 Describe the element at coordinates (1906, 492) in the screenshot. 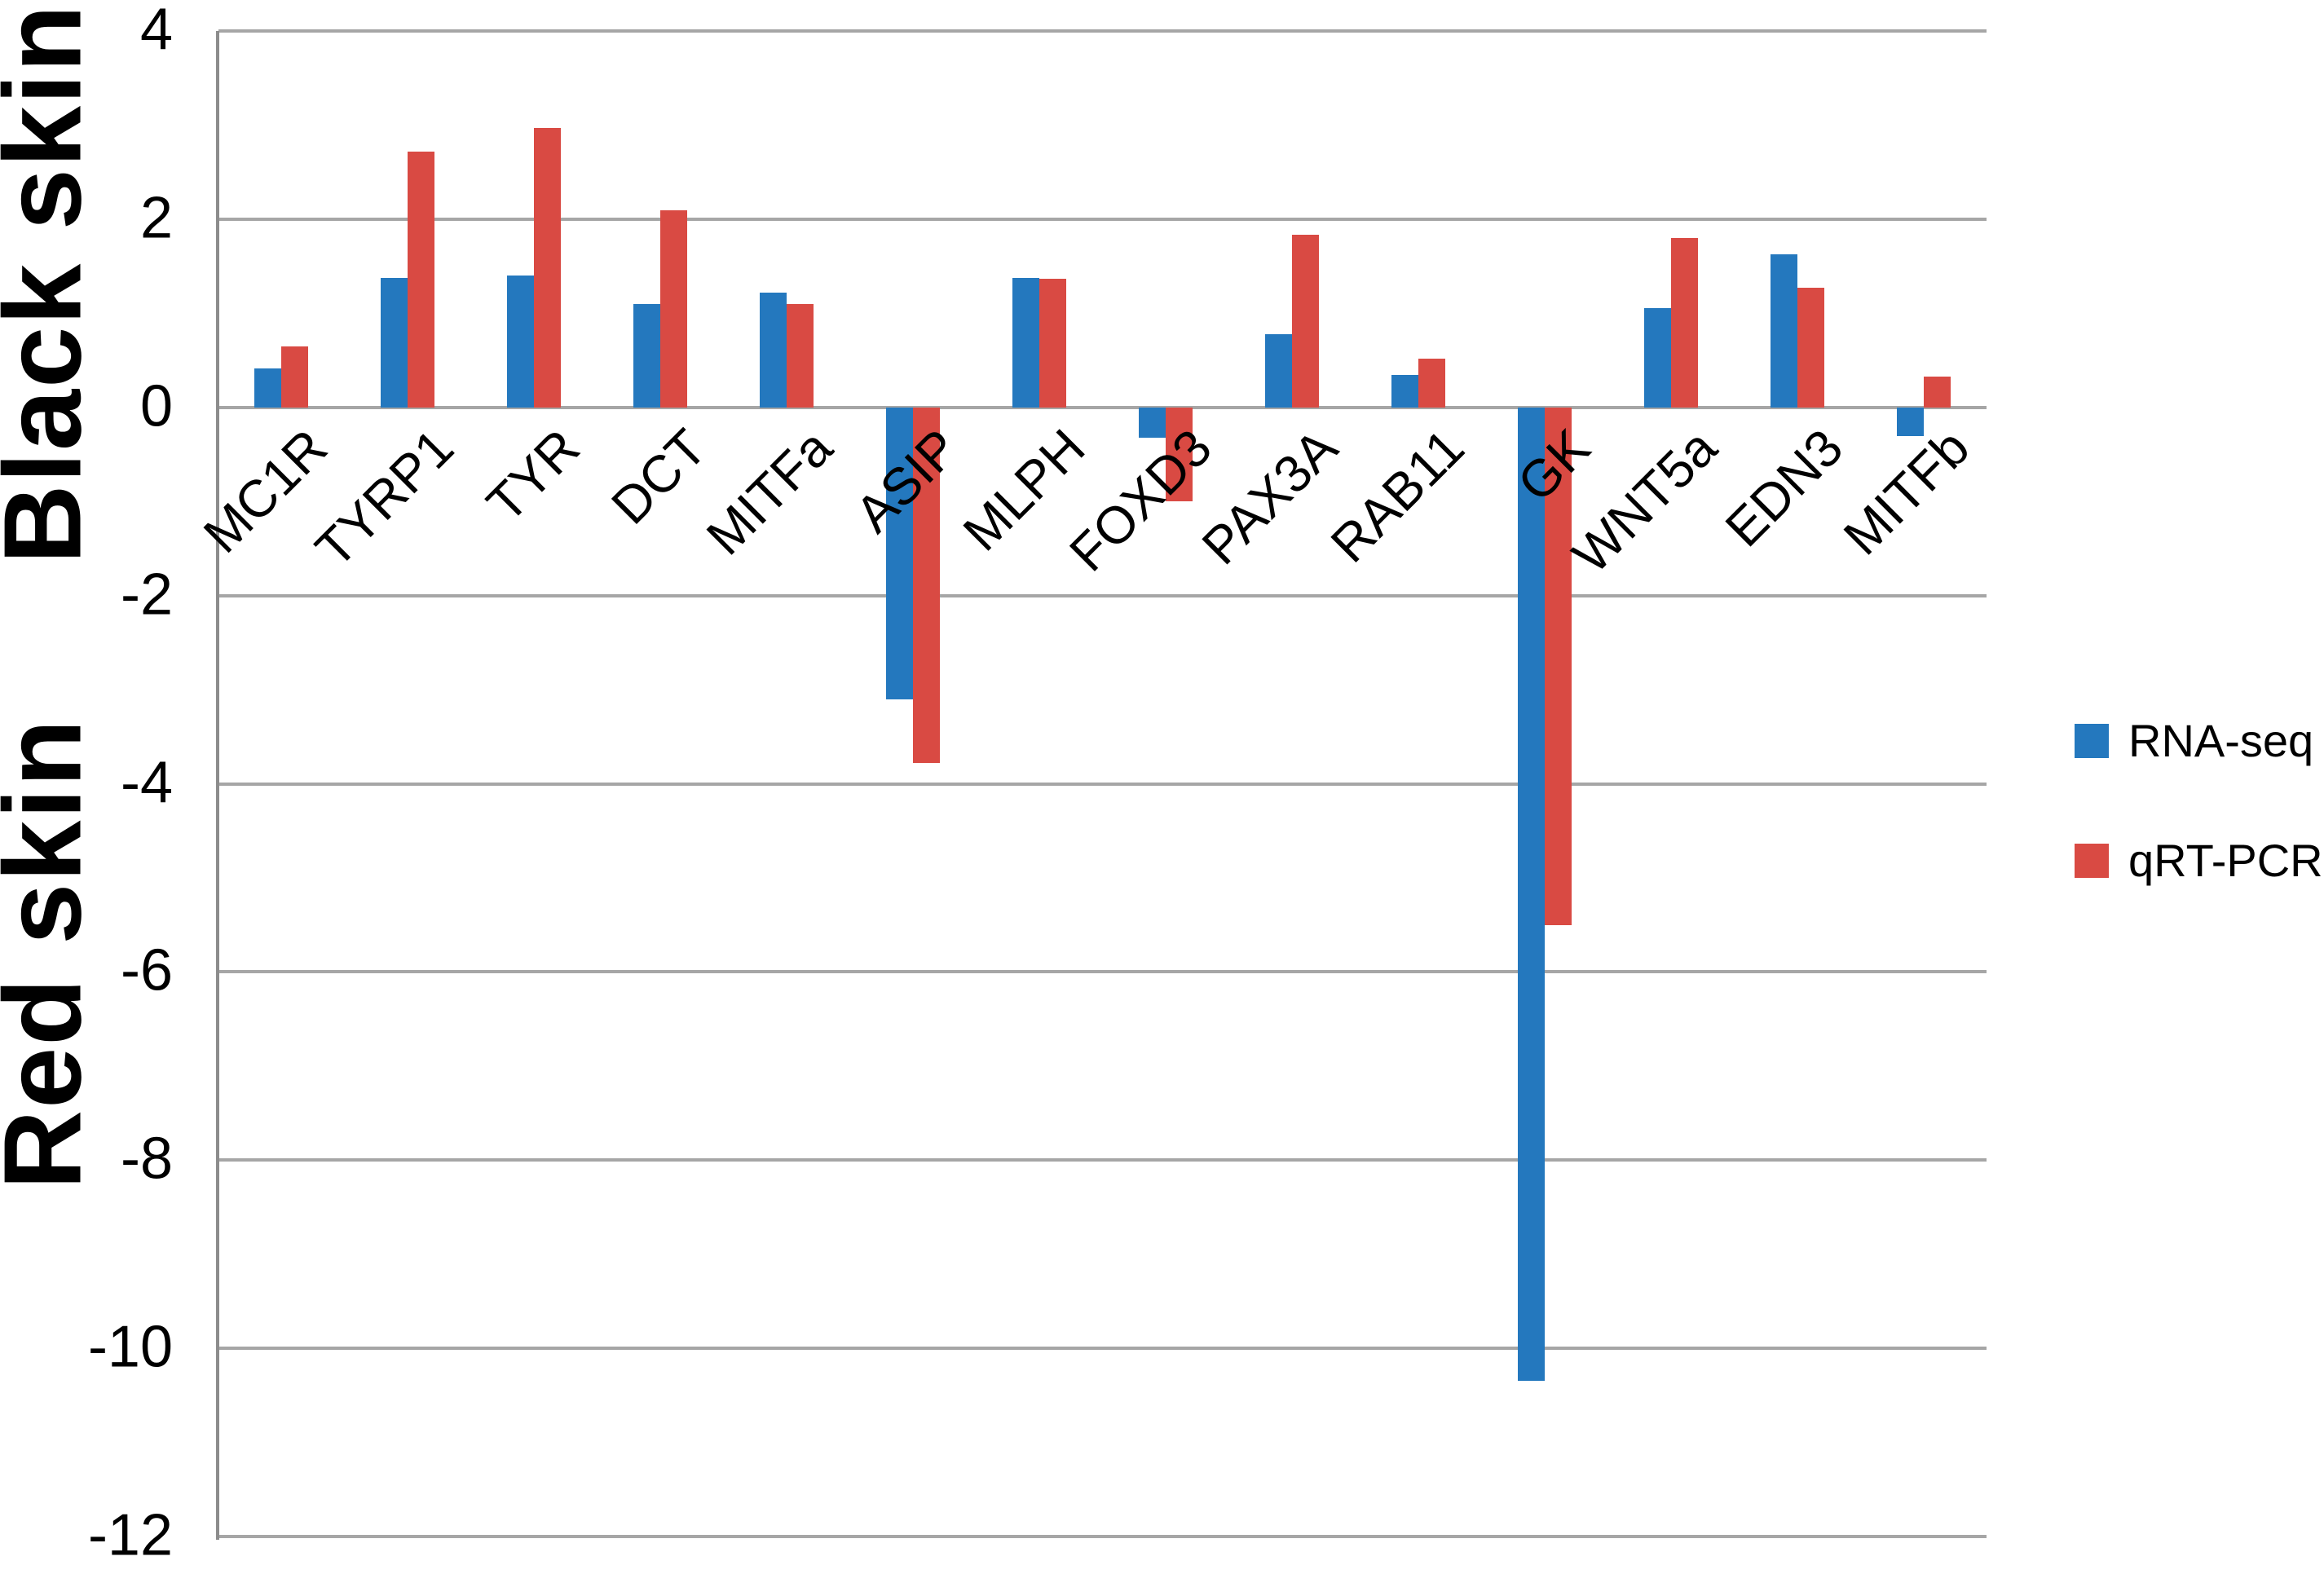

I see `x-category-label-mitfb: MITFb` at that location.